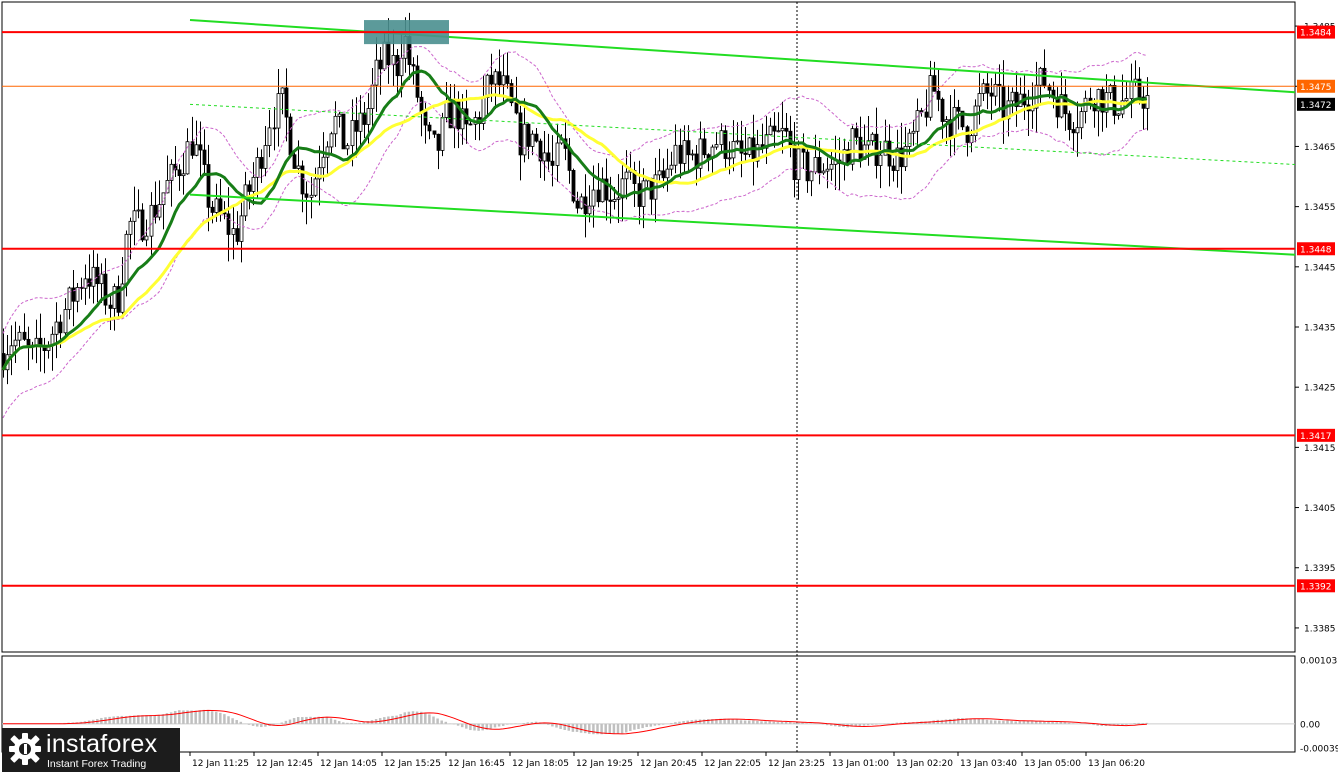  I want to click on current-price-tag-label: 1.3472, so click(1316, 106).